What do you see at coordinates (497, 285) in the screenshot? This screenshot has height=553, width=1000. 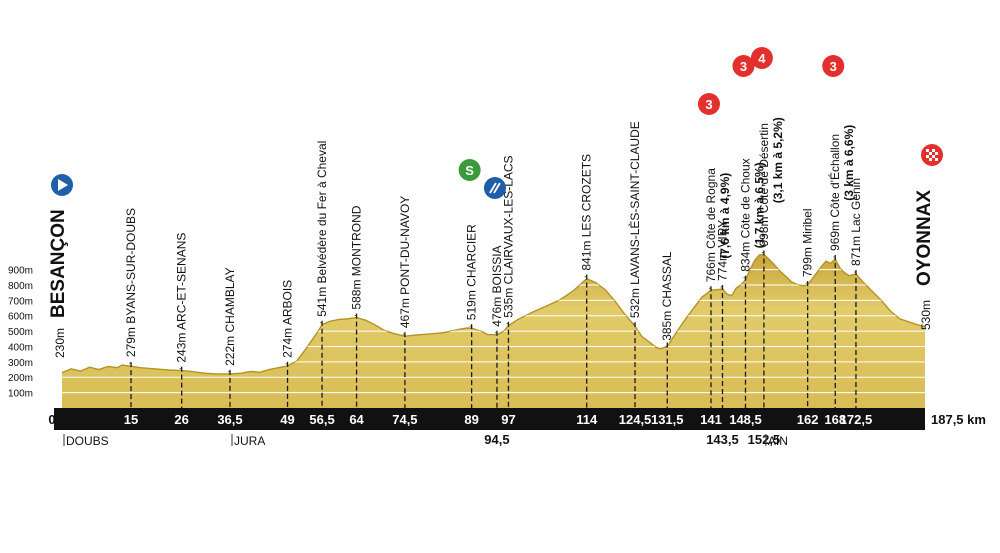 I see `place-label: 476m BOISSIA` at bounding box center [497, 285].